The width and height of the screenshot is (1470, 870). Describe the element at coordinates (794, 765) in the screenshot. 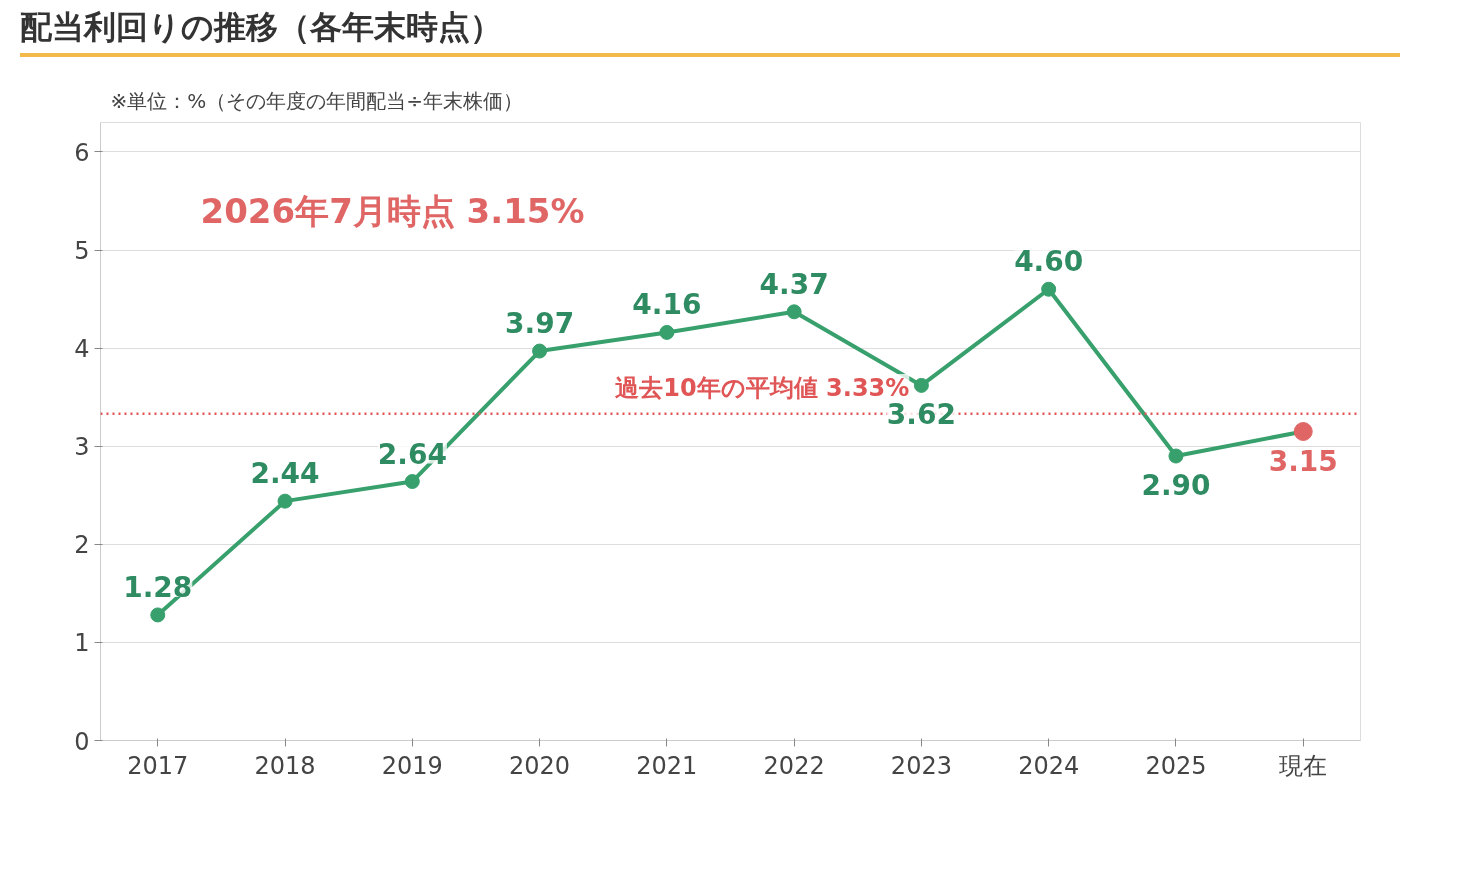

I see `x-tick-label: 2022` at that location.